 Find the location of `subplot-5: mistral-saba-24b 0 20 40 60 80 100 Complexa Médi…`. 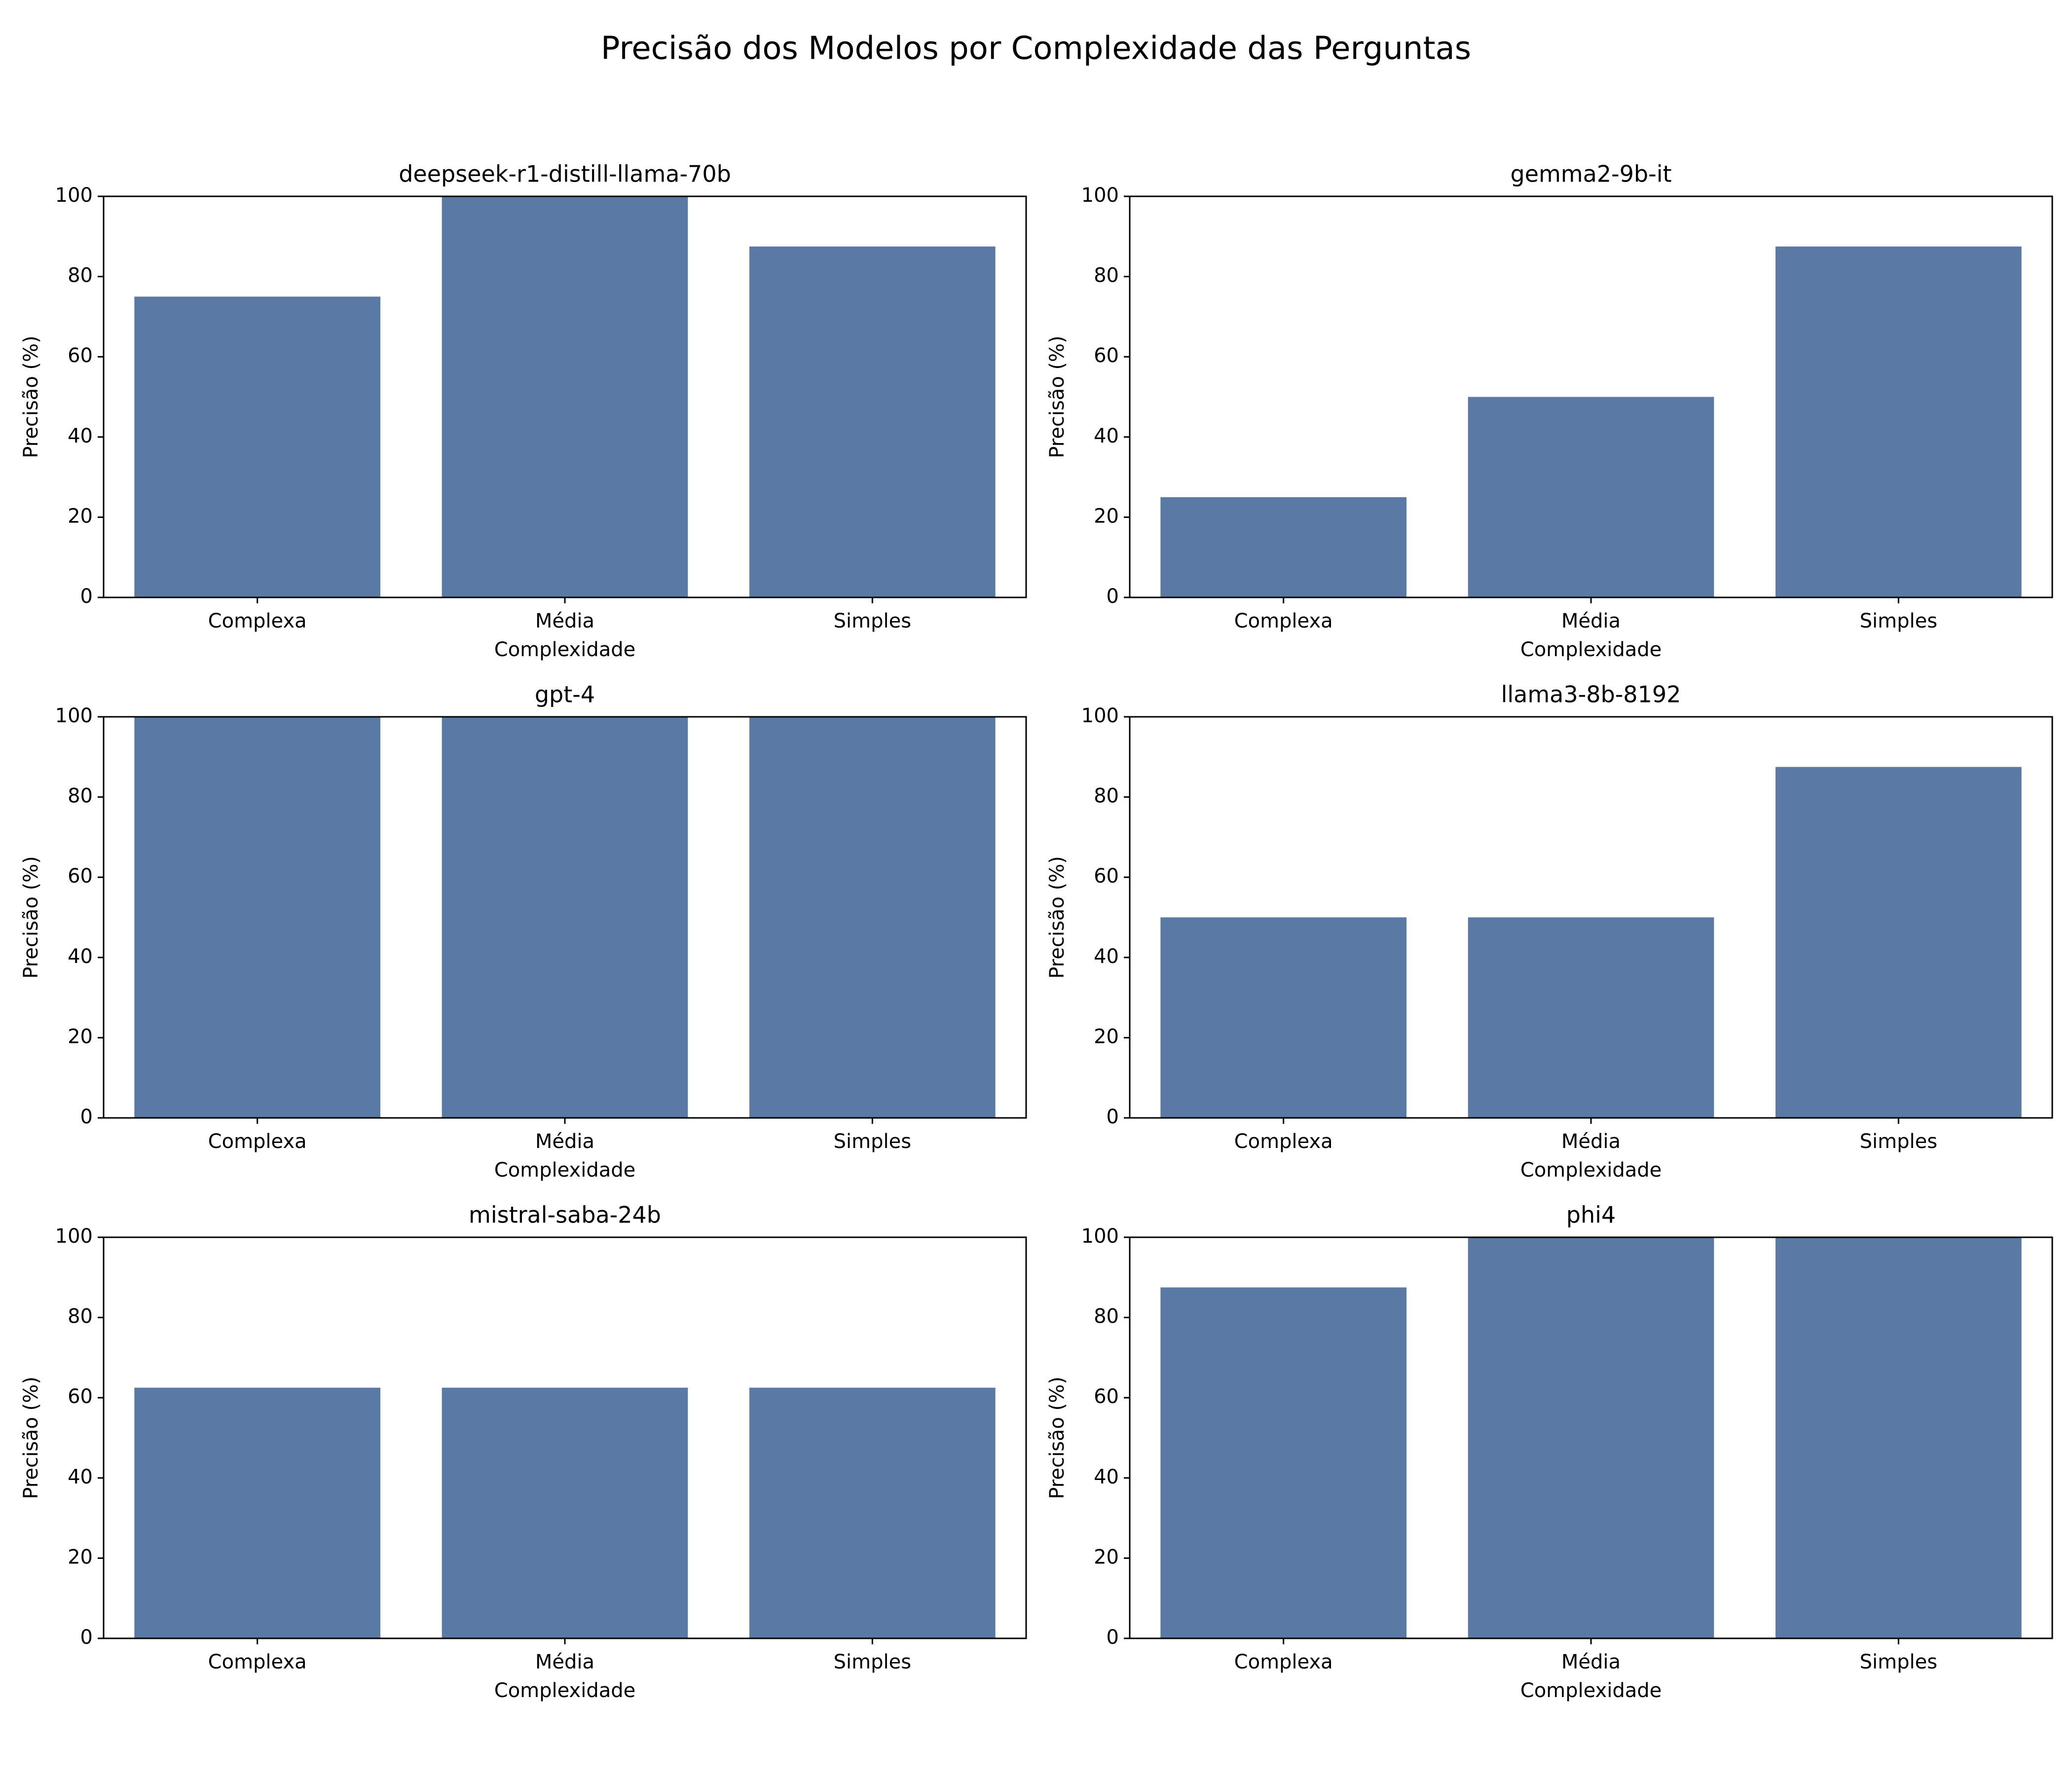

subplot-5: mistral-saba-24b 0 20 40 60 80 100 Complexa Médi… is located at coordinates (524, 1452).